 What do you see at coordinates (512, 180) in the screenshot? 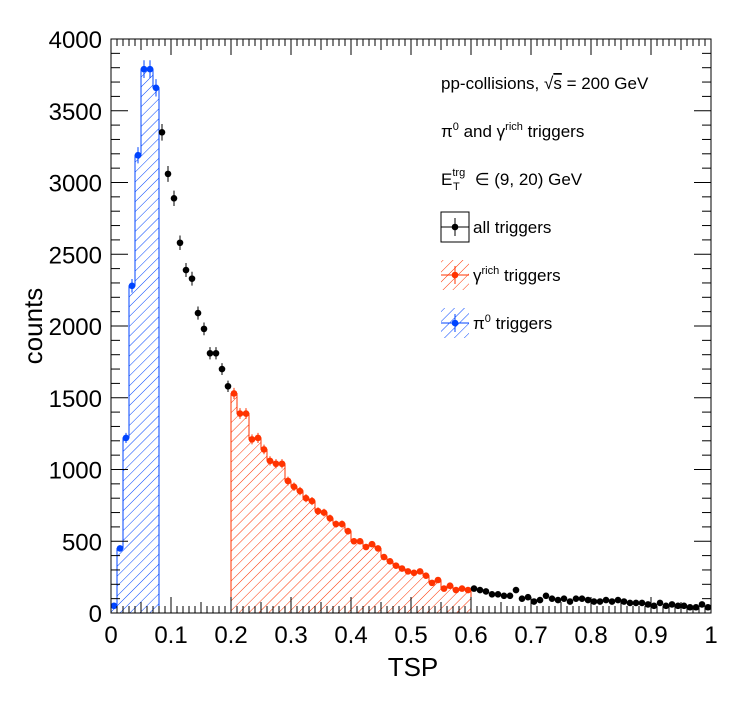
I see `annotation-energy-range: Etrg T ∈ (9, 20) GeV` at bounding box center [512, 180].